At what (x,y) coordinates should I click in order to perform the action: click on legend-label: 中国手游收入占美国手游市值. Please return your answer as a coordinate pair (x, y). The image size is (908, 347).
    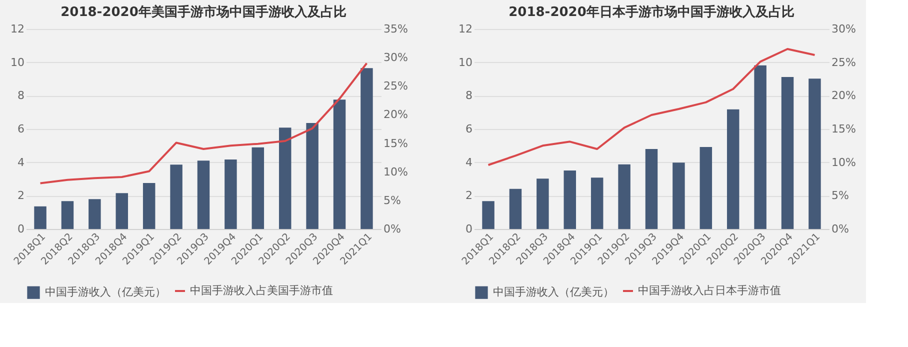
    Looking at the image, I should click on (261, 290).